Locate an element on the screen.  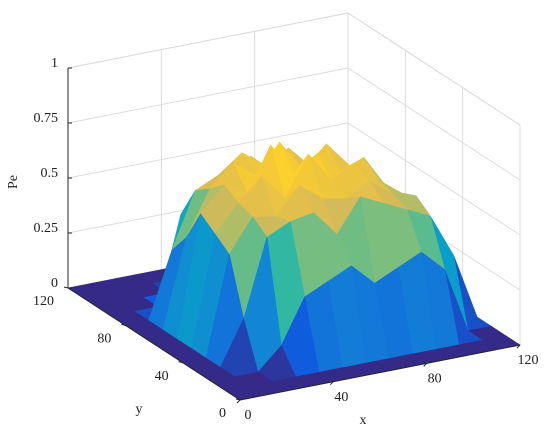
z-tick-label: 0.5 is located at coordinates (50, 173).